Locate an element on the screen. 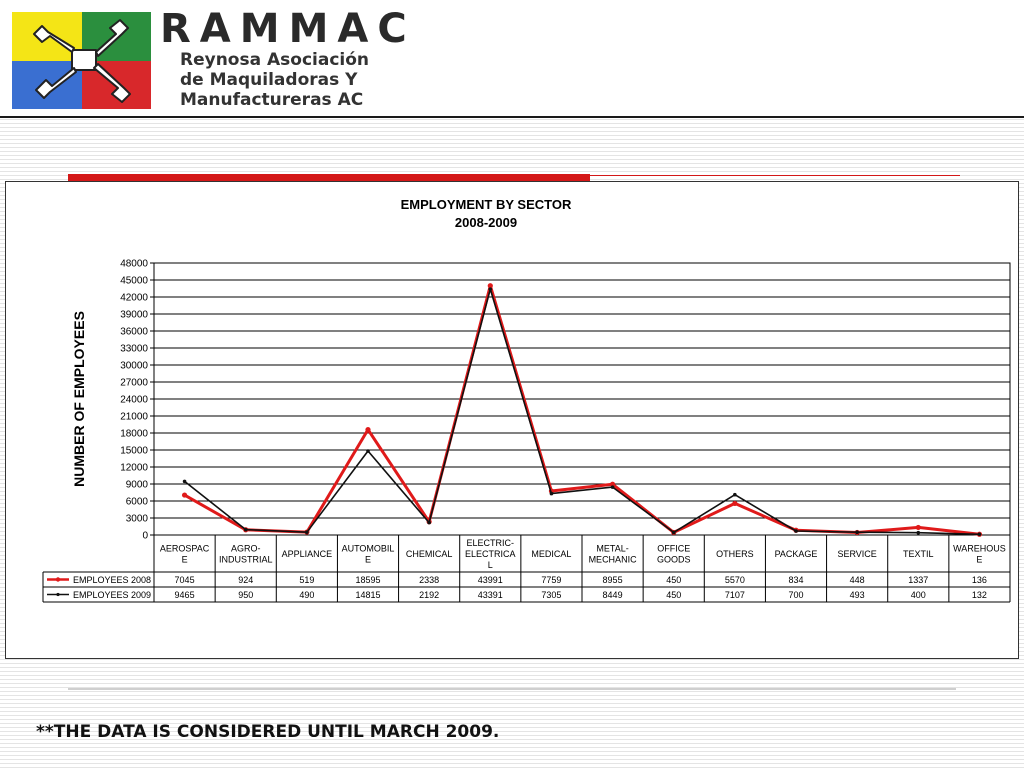 This screenshot has height=768, width=1024. logo-subtitle-line-2: de Maquiladoras Y is located at coordinates (269, 80).